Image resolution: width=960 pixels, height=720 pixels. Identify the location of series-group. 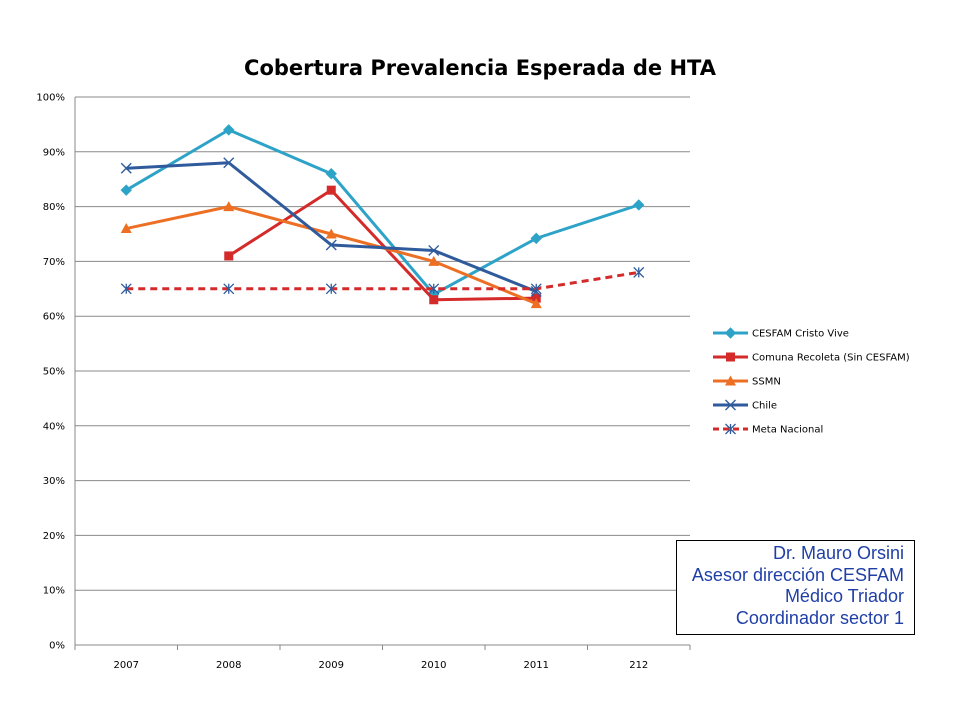
(382, 216).